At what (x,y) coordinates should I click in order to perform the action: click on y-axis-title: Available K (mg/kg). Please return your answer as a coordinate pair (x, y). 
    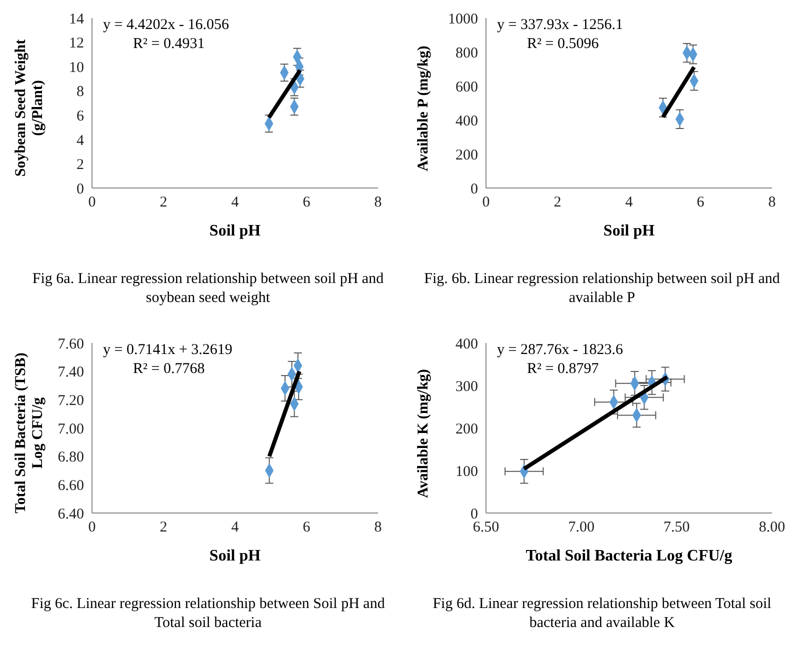
    Looking at the image, I should click on (424, 434).